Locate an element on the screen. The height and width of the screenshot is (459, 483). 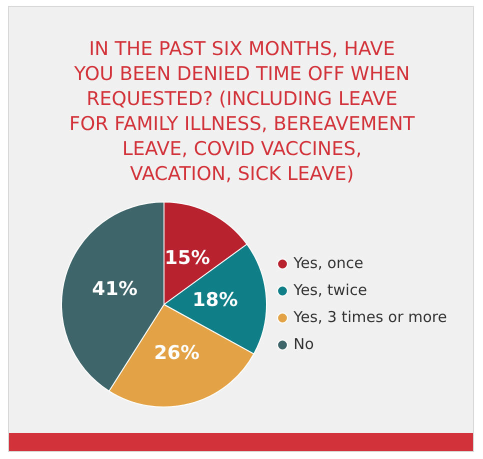
data-label: 26% is located at coordinates (177, 353).